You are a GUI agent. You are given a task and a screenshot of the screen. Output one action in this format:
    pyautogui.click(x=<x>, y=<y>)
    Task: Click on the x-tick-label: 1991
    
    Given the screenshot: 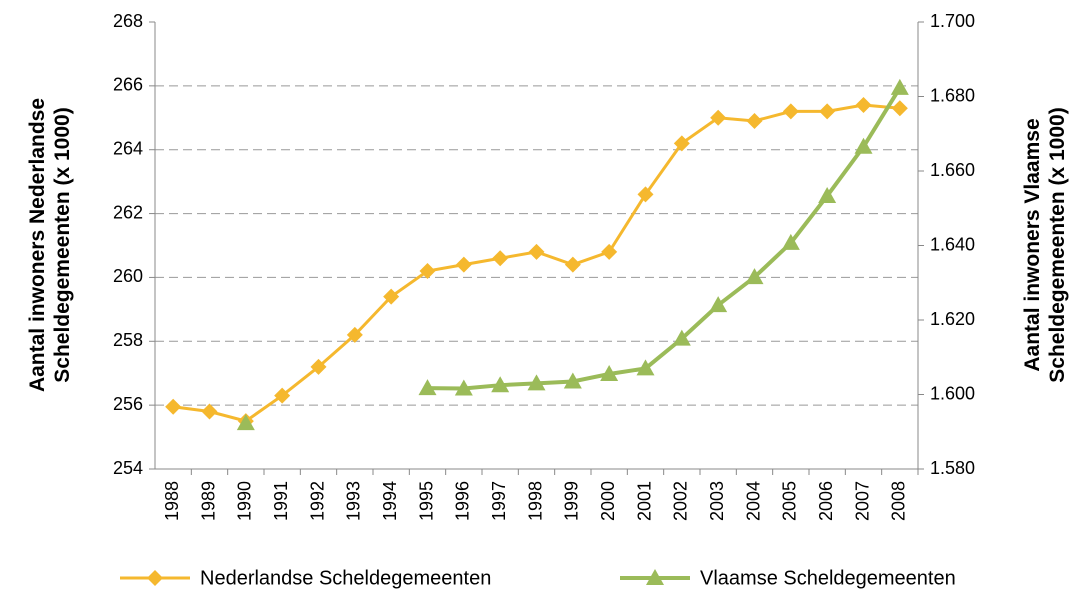 What is the action you would take?
    pyautogui.click(x=281, y=501)
    